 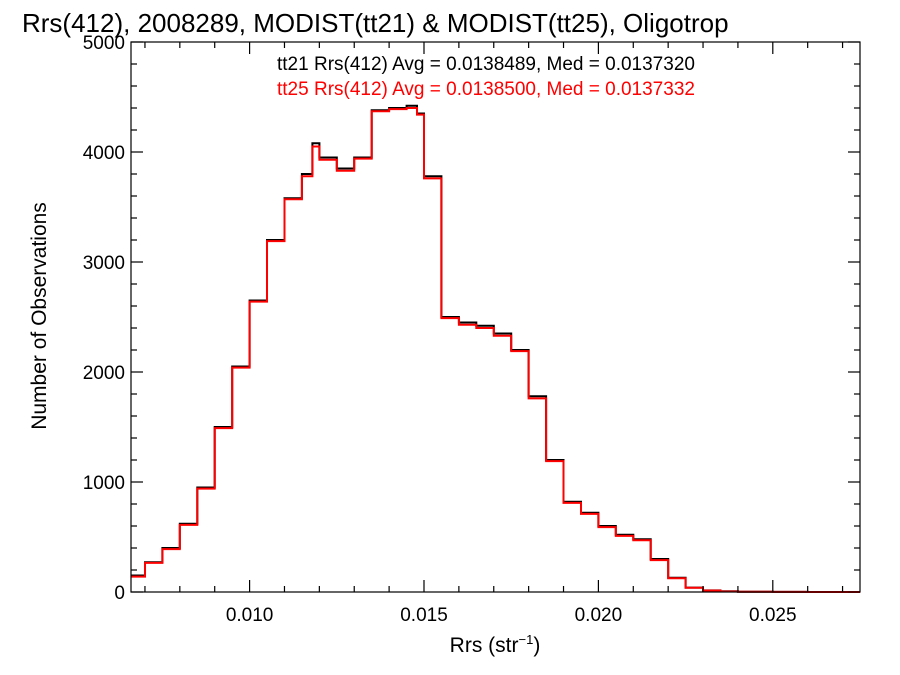 I want to click on x-tick-label: 0.025, so click(x=773, y=615).